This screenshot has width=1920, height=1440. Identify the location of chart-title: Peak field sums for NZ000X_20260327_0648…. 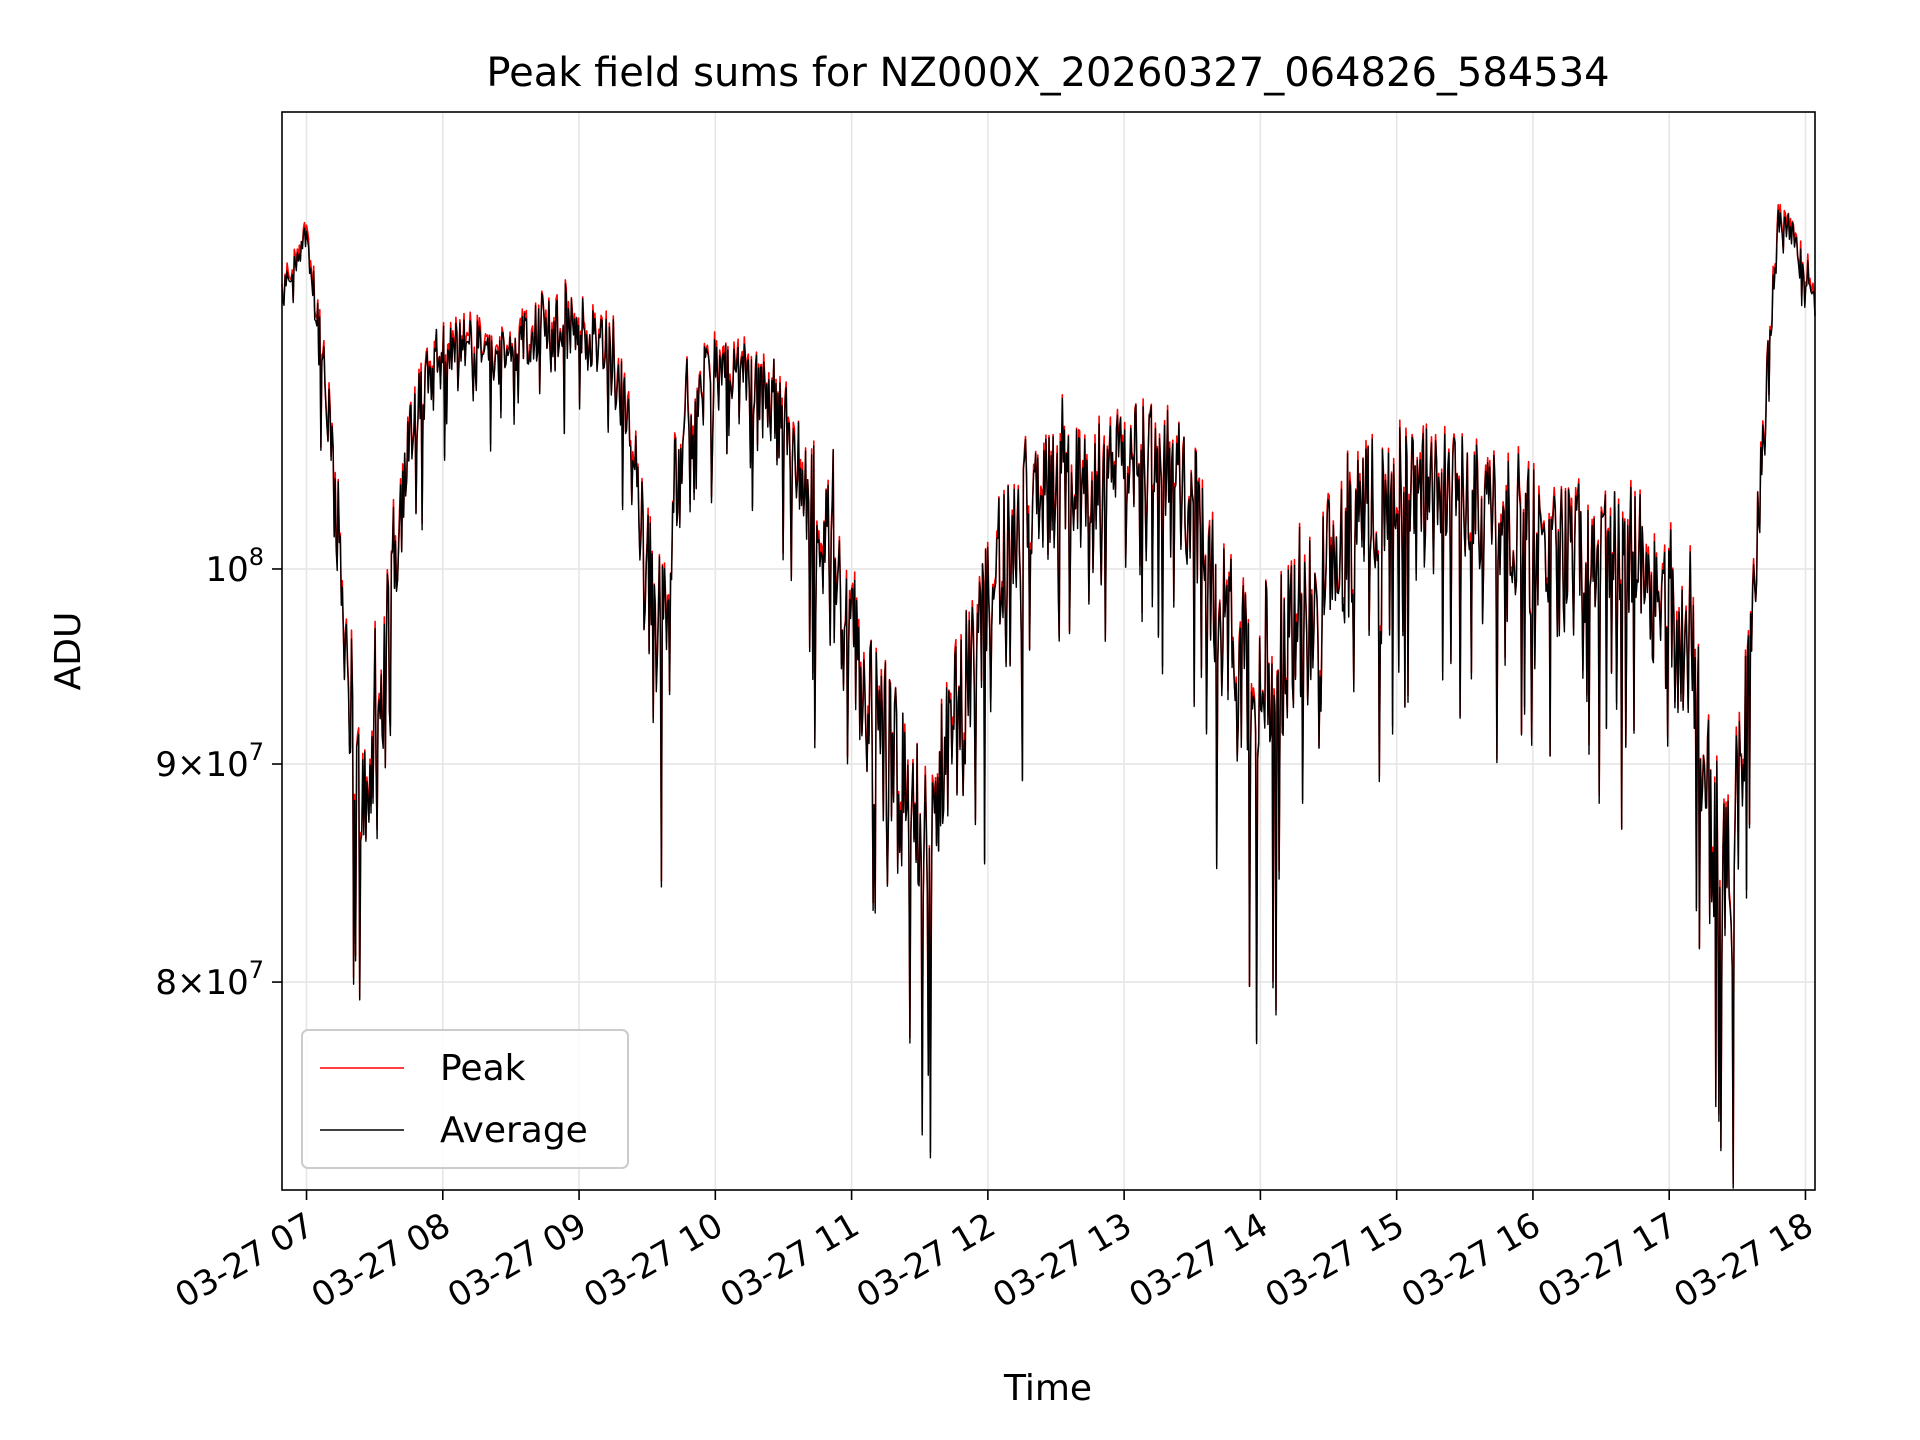
(1047, 73).